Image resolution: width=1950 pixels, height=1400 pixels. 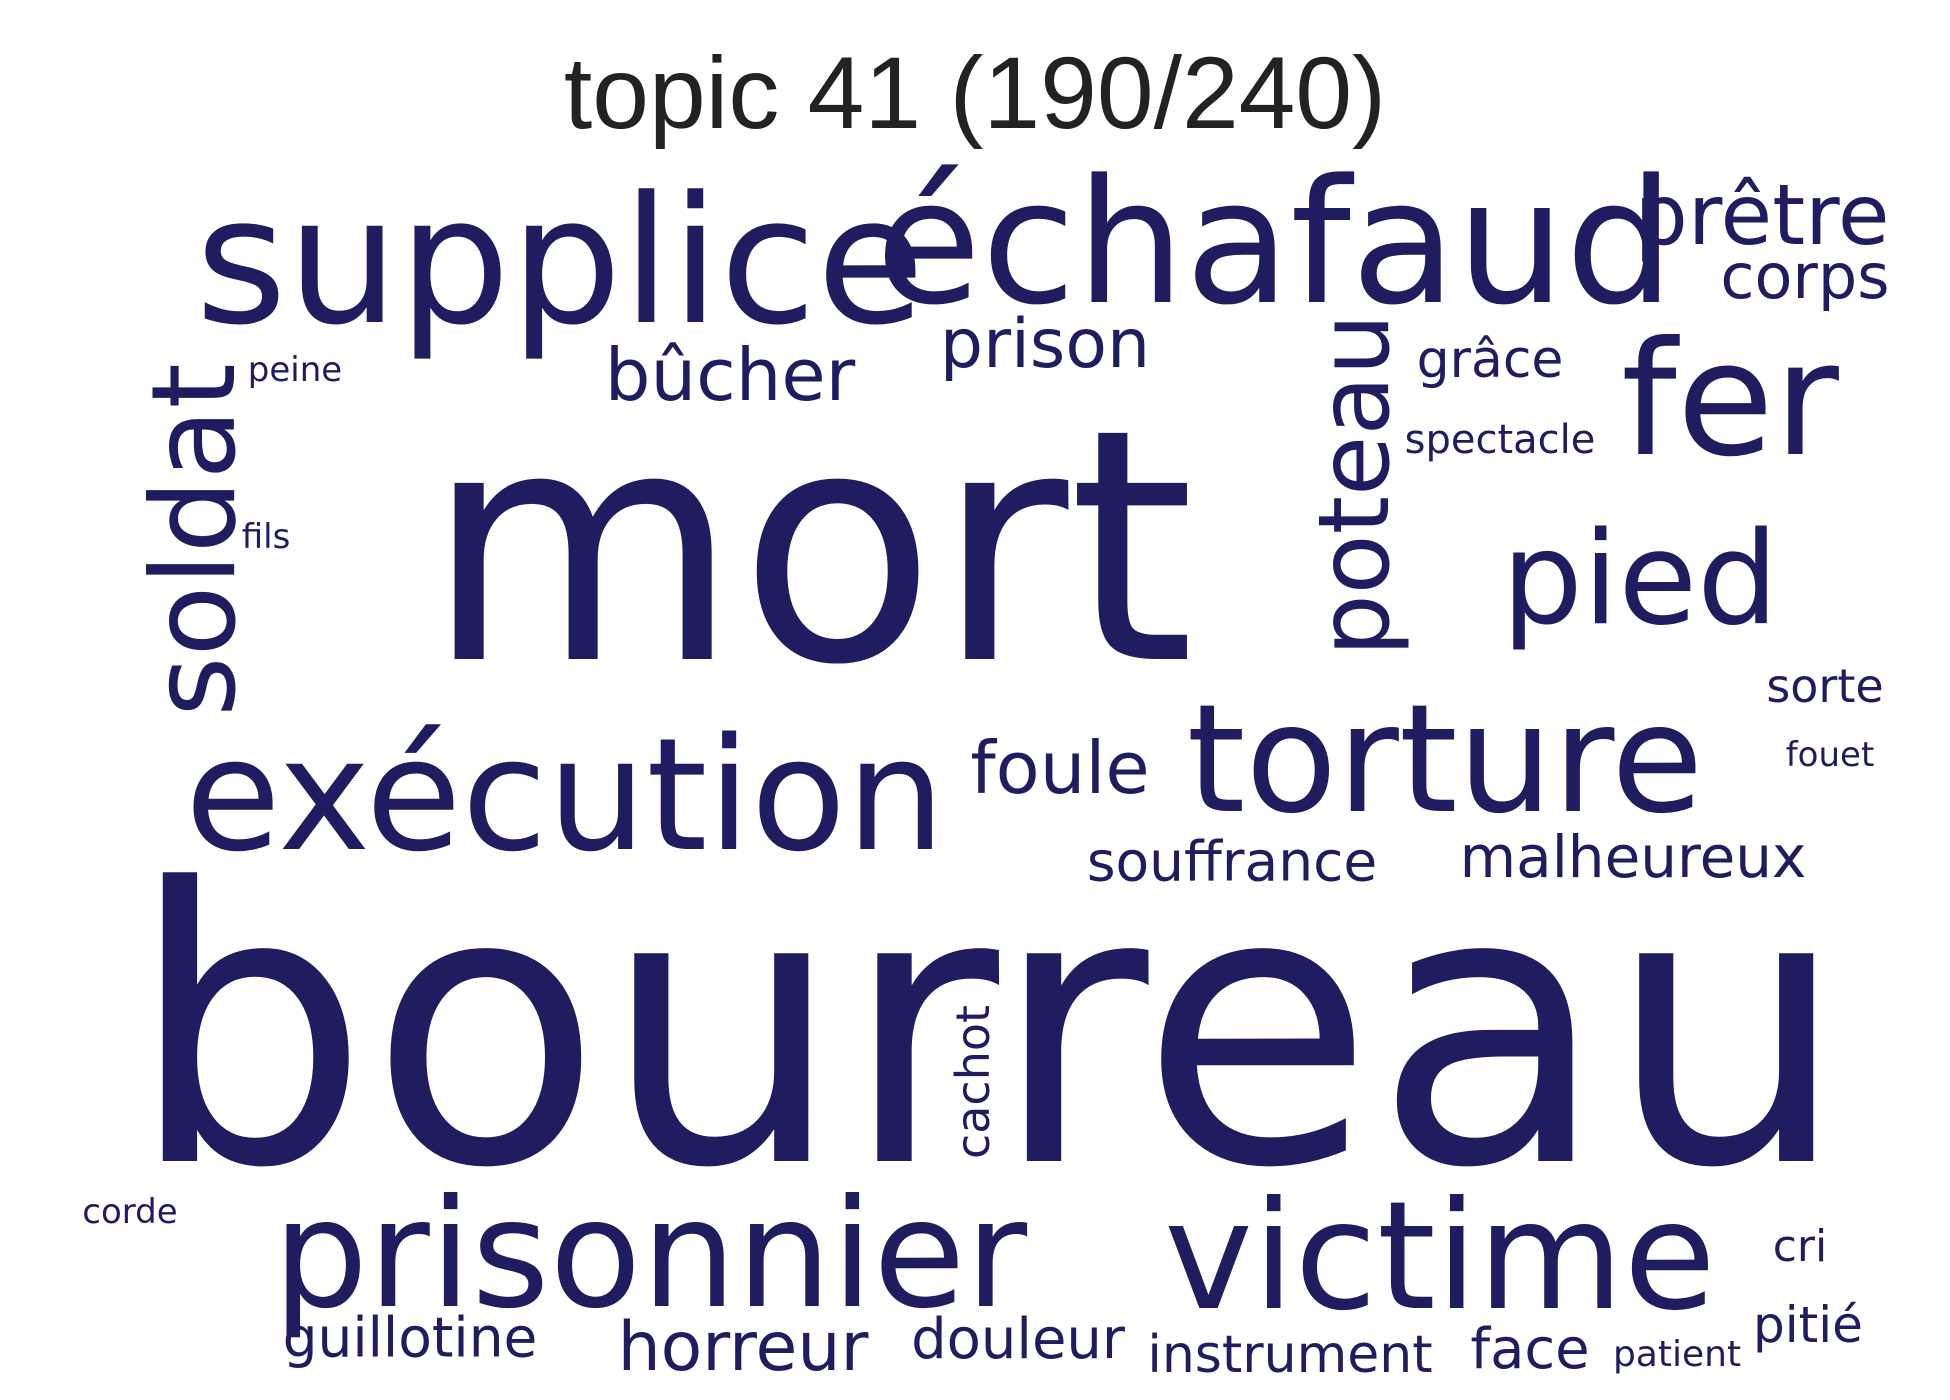 I want to click on word-32: peine, so click(x=295, y=370).